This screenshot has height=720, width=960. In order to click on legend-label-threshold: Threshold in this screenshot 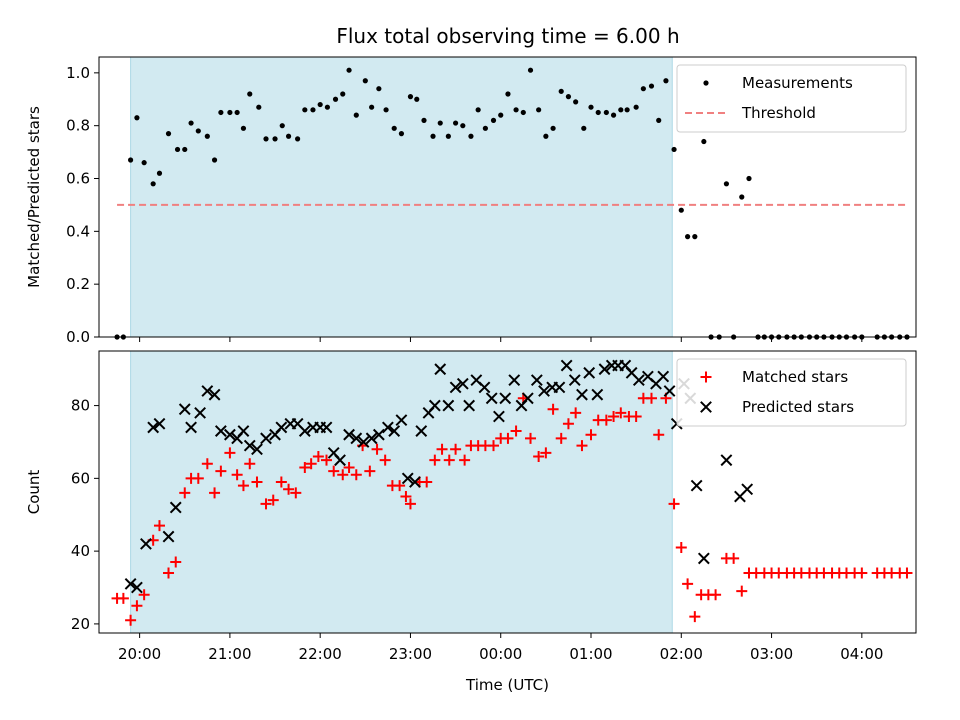, I will do `click(778, 113)`.